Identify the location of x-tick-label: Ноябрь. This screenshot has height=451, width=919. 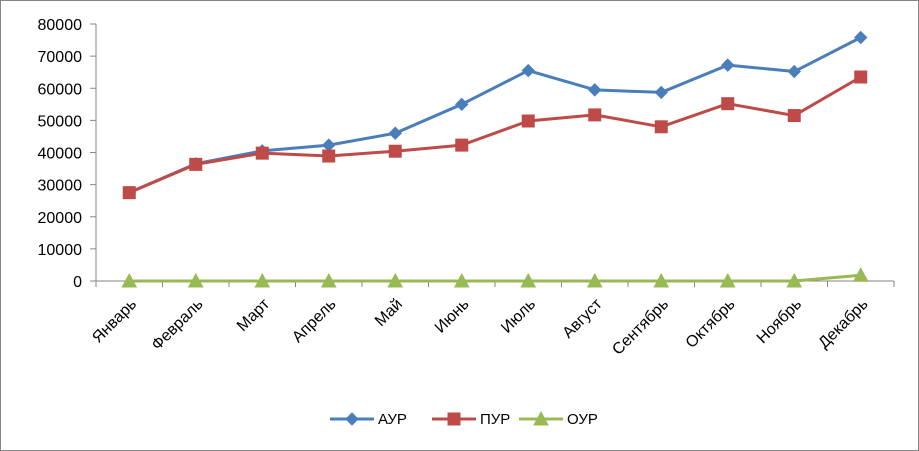
(779, 321).